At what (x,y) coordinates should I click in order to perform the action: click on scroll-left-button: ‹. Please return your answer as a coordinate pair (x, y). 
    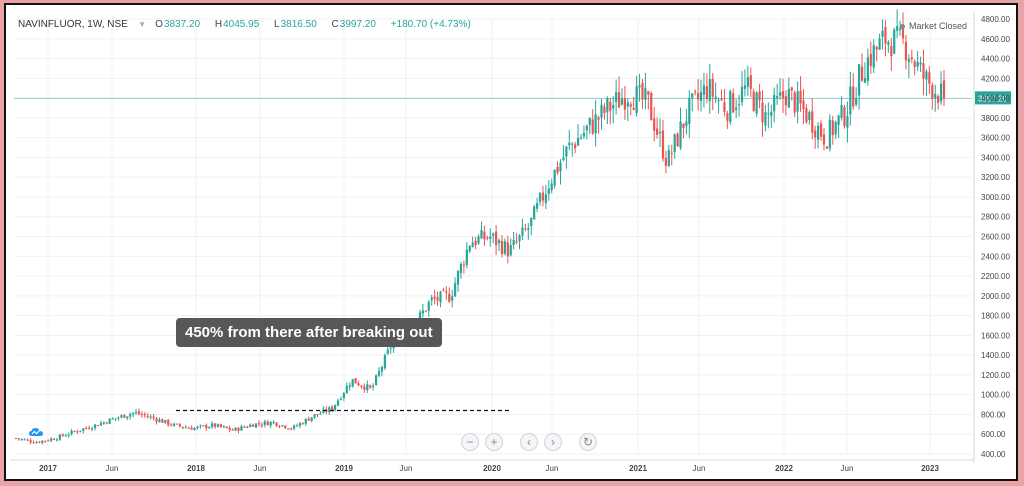
    Looking at the image, I should click on (529, 442).